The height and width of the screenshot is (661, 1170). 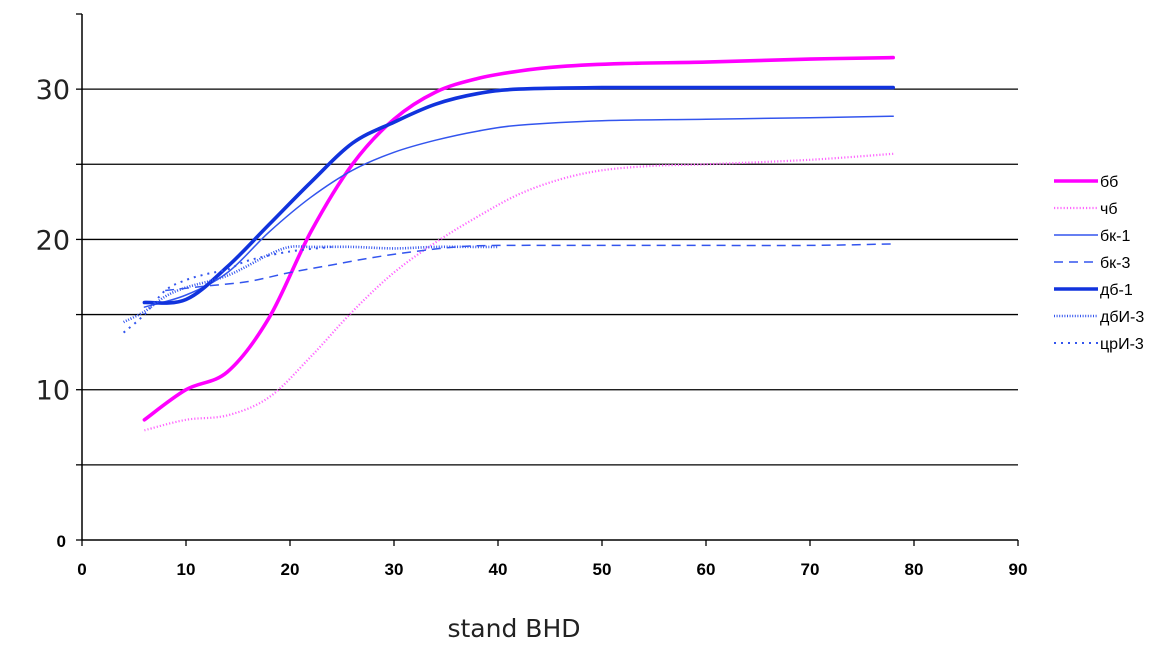 What do you see at coordinates (290, 569) in the screenshot?
I see `x-tick-label-2: 20` at bounding box center [290, 569].